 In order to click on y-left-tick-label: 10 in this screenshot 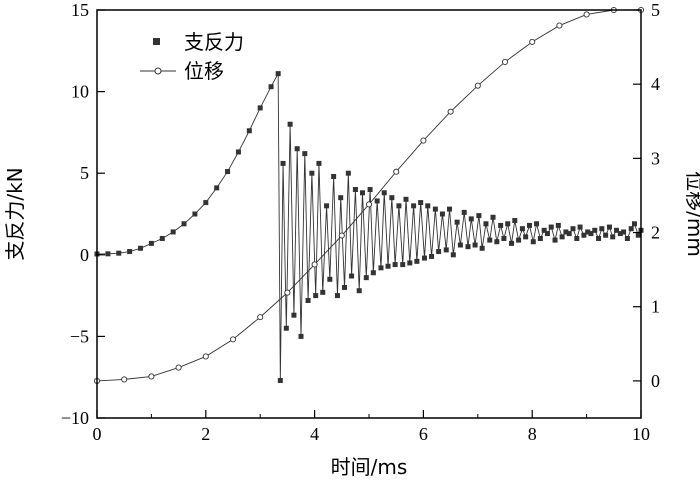, I will do `click(80, 92)`.